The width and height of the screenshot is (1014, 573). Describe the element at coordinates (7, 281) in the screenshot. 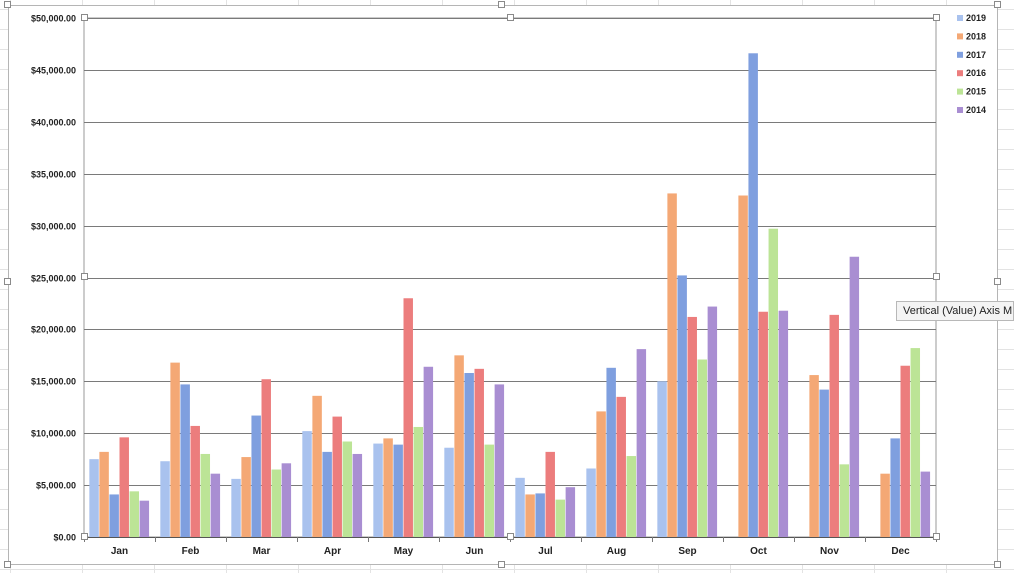

I see `chart-resize-handle-middle-left` at that location.